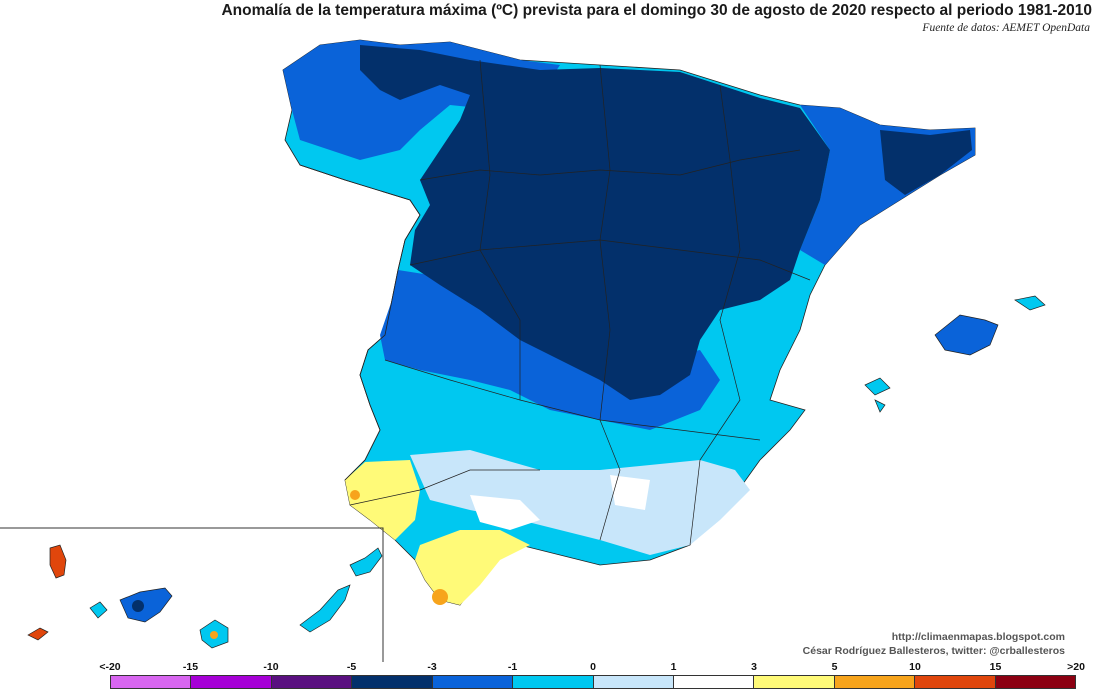 The height and width of the screenshot is (696, 1098). Describe the element at coordinates (138, 606) in the screenshot. I see `teide-hotspot` at that location.